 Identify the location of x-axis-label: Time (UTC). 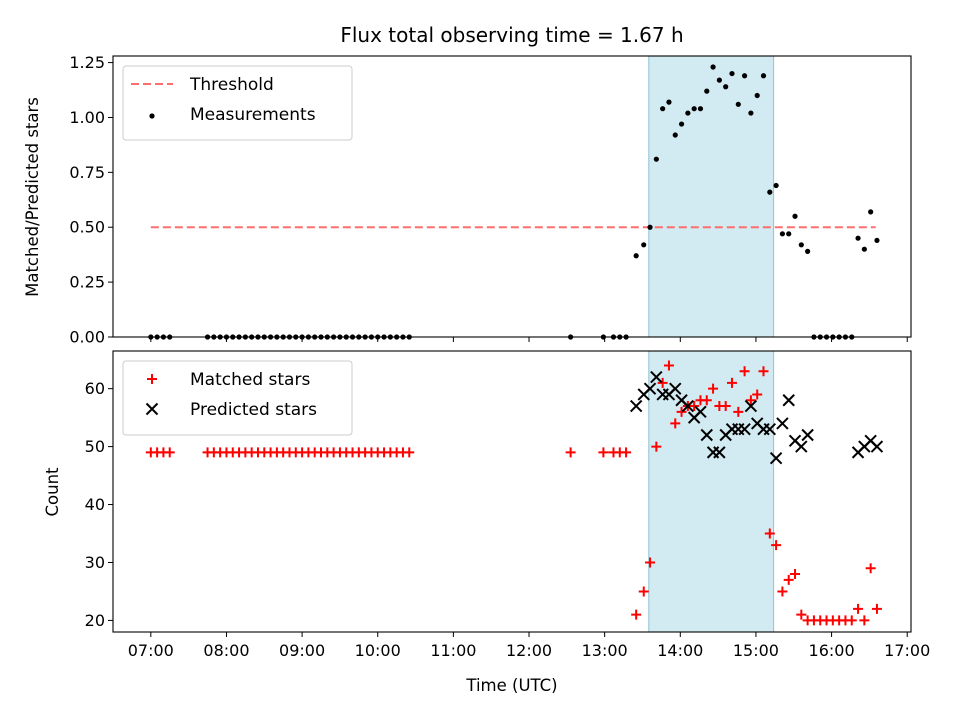
(511, 685).